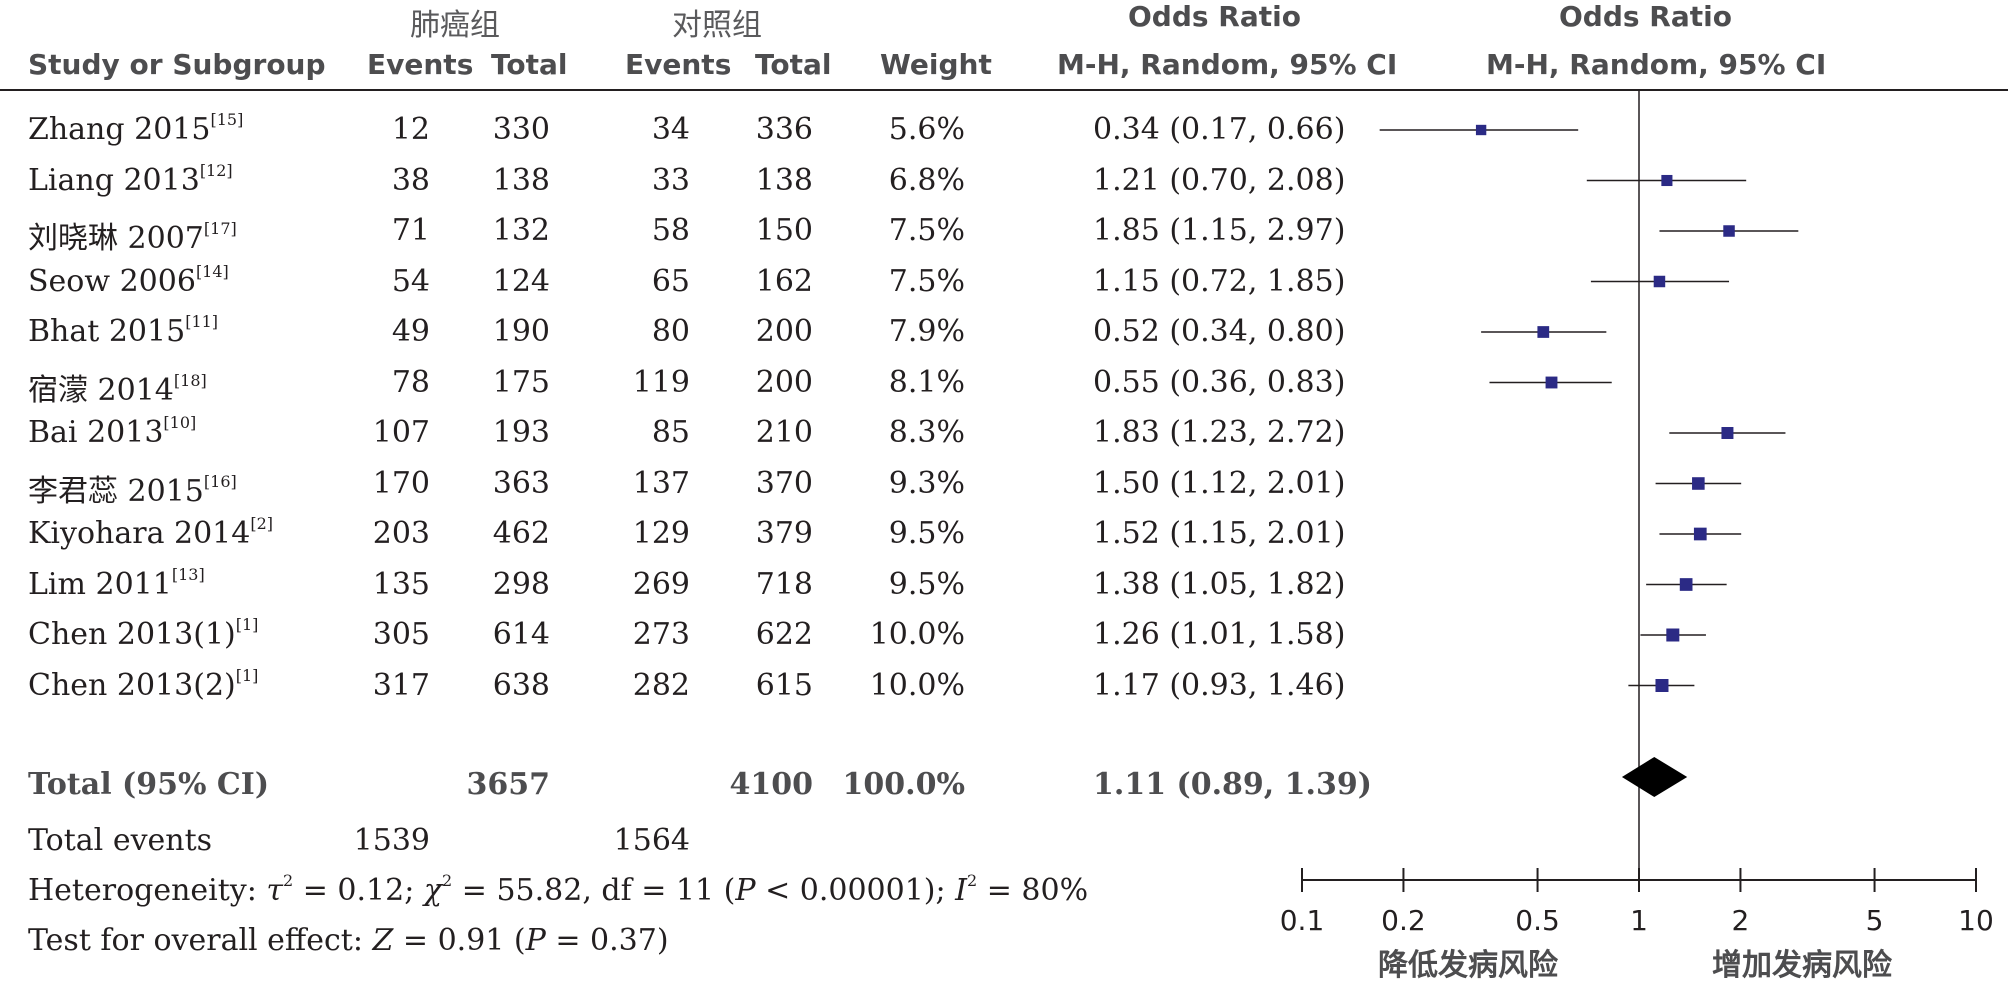 The height and width of the screenshot is (984, 2008). Describe the element at coordinates (784, 129) in the screenshot. I see `total2-cell: 336` at that location.